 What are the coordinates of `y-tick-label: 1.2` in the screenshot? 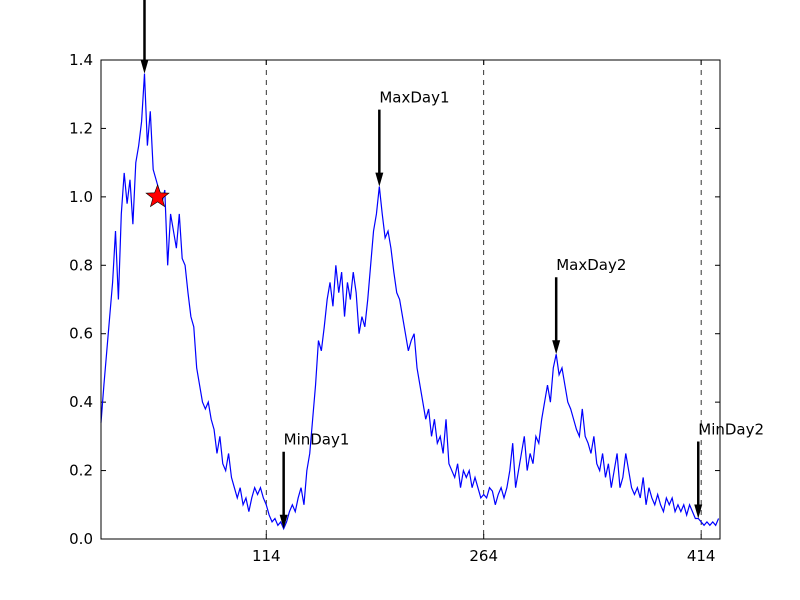 It's located at (81, 128).